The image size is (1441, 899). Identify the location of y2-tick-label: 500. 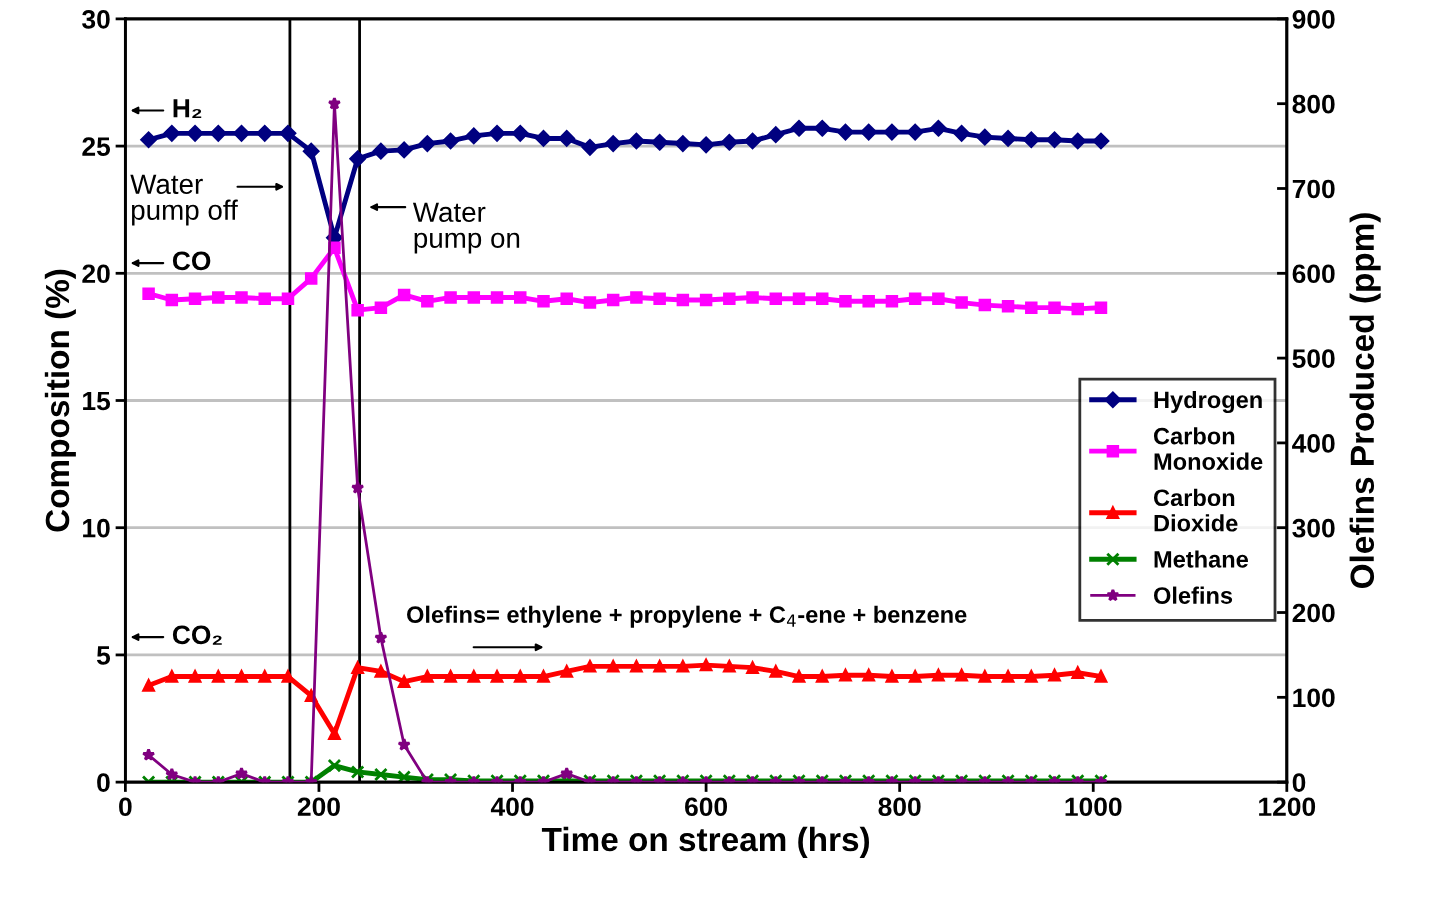
(1313, 358).